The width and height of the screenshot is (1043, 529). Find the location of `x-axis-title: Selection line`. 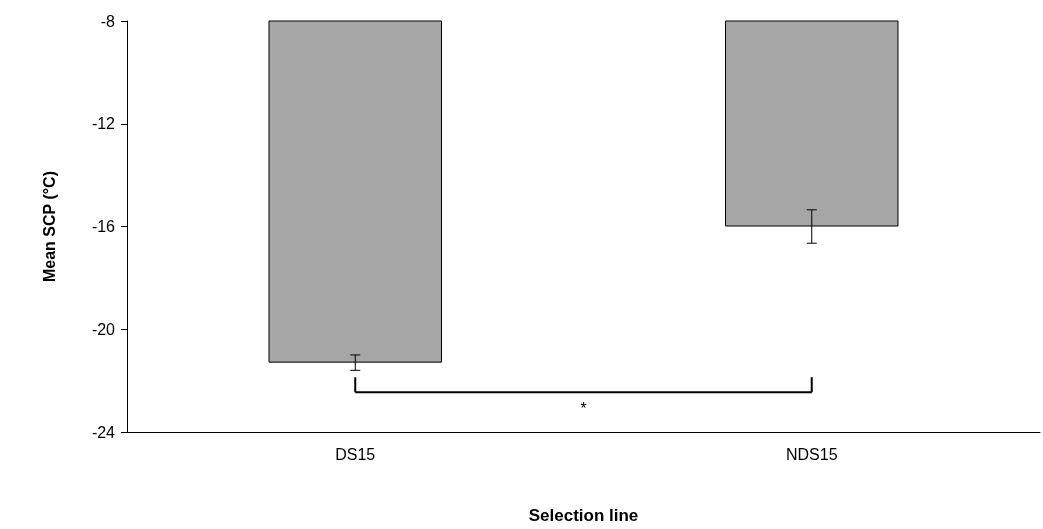

x-axis-title: Selection line is located at coordinates (583, 515).